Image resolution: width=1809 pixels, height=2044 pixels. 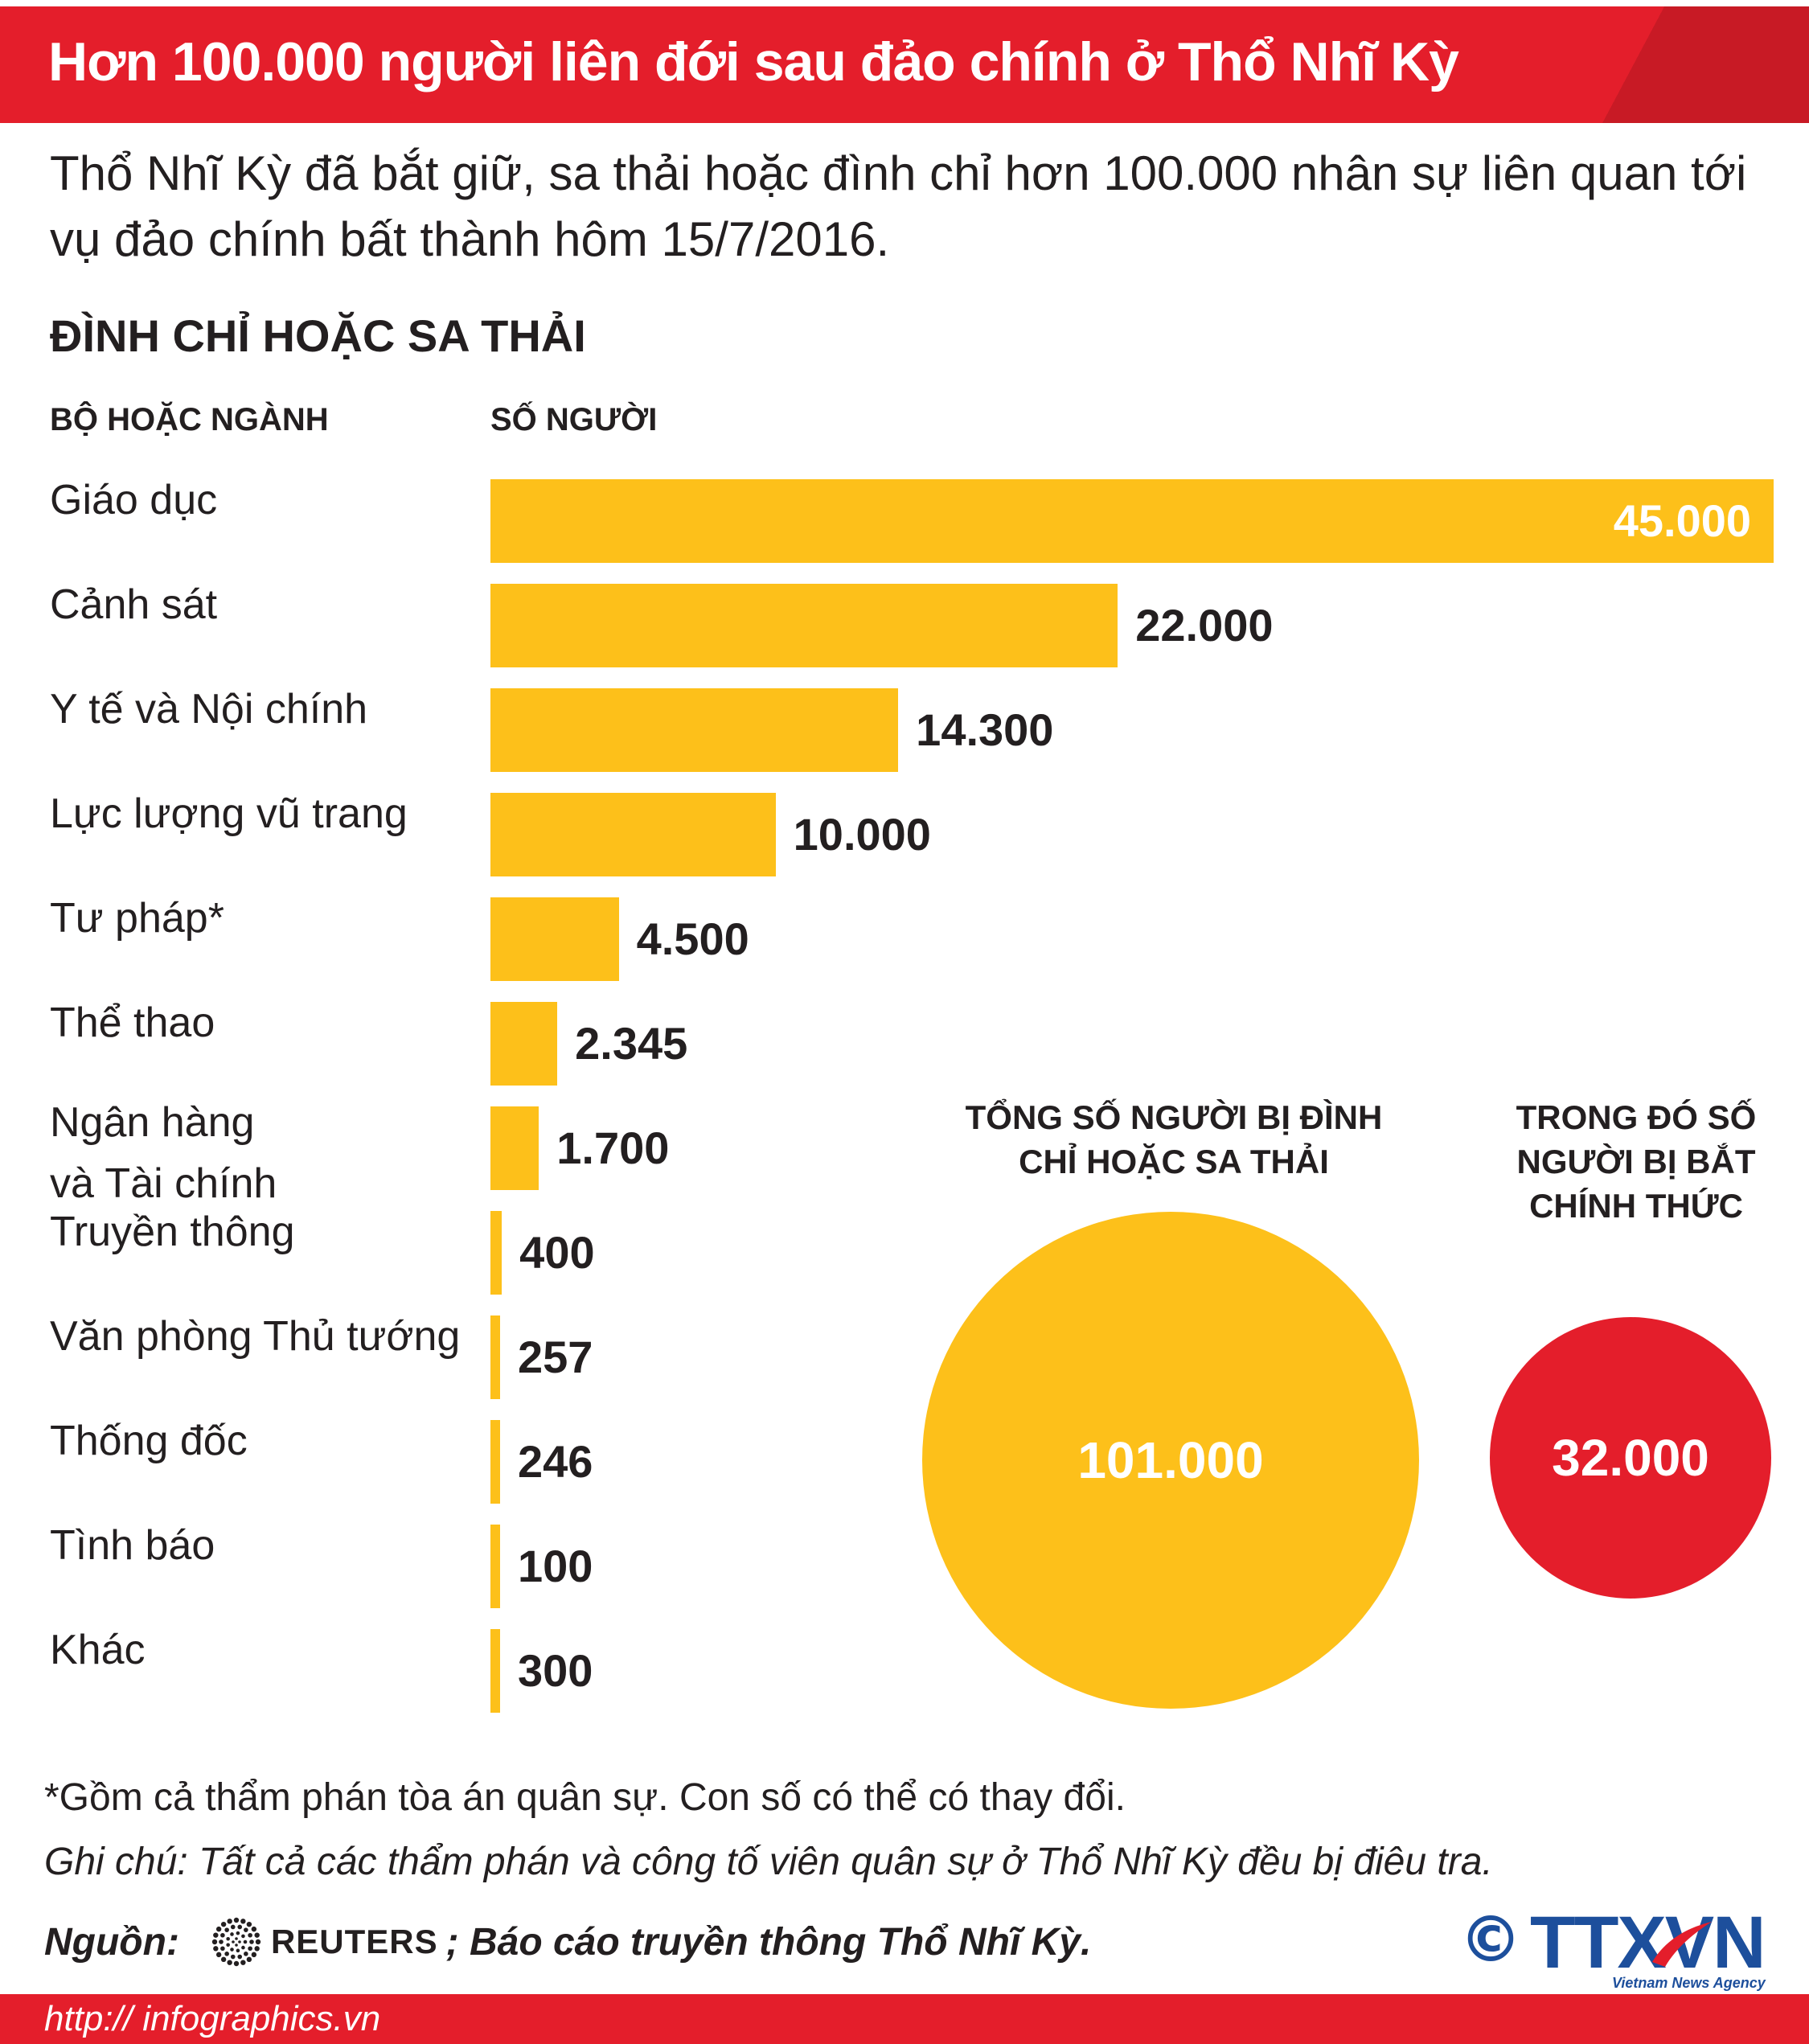 I want to click on arrested-circle: 32.000, so click(x=1630, y=1458).